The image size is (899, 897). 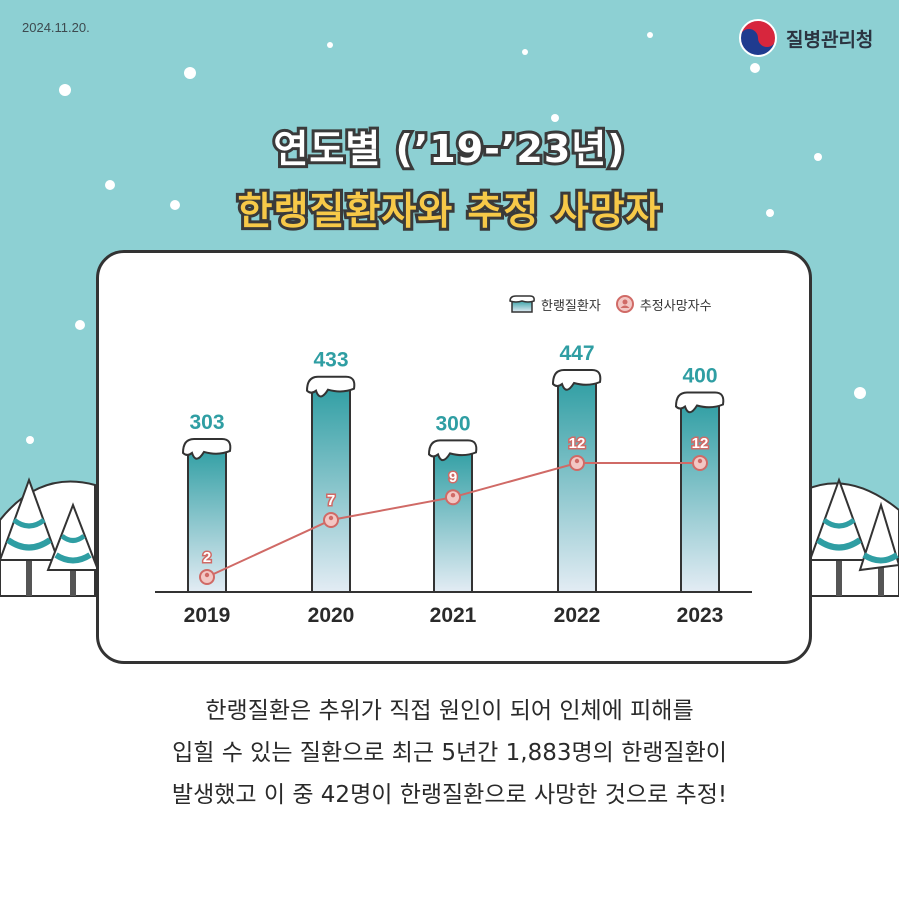 I want to click on person-marker-icon, so click(x=624, y=304).